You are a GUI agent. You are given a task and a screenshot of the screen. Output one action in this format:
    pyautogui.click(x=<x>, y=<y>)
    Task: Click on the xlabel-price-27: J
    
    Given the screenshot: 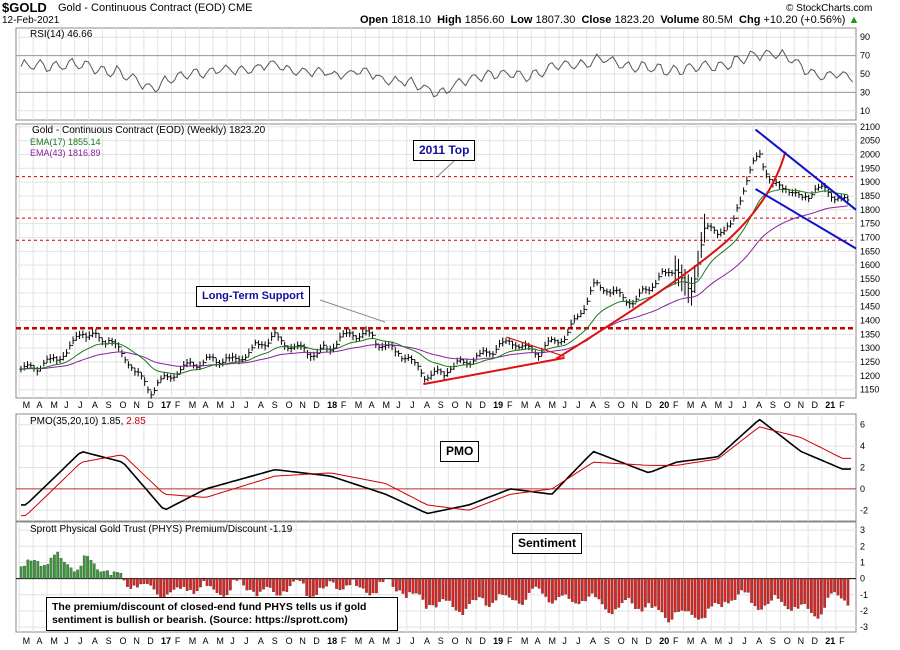 What is the action you would take?
    pyautogui.click(x=398, y=405)
    